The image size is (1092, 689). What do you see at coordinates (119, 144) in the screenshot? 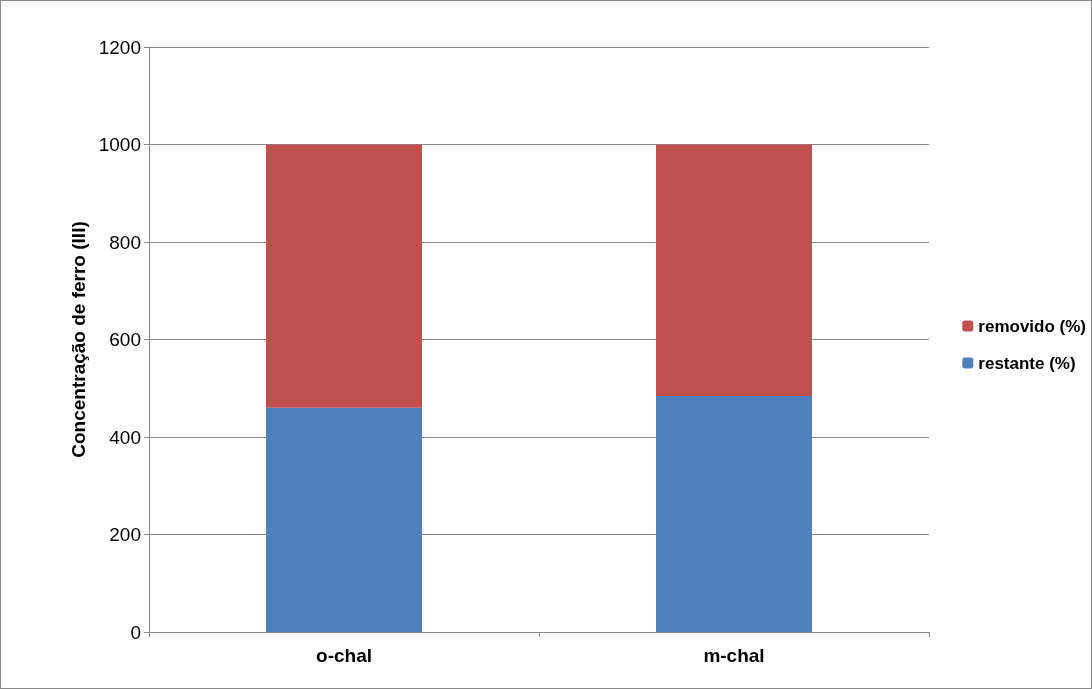
I see `y-tick-label: 1000` at bounding box center [119, 144].